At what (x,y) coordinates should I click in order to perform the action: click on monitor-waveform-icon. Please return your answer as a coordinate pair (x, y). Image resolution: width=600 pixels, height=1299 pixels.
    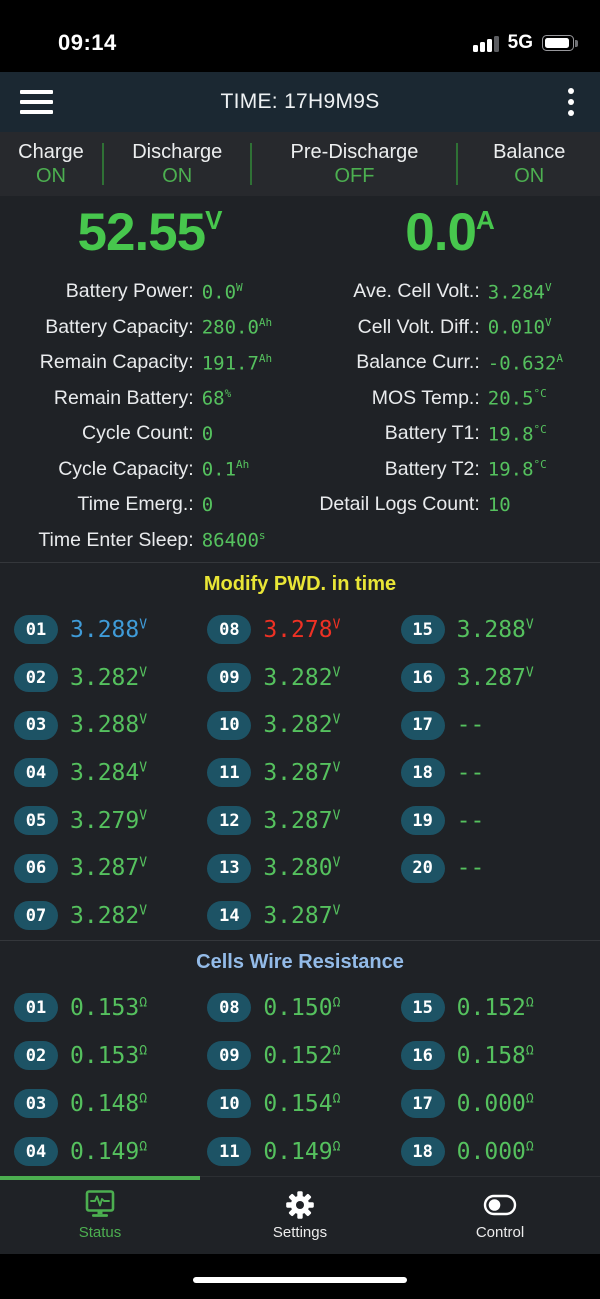
    Looking at the image, I should click on (100, 1204).